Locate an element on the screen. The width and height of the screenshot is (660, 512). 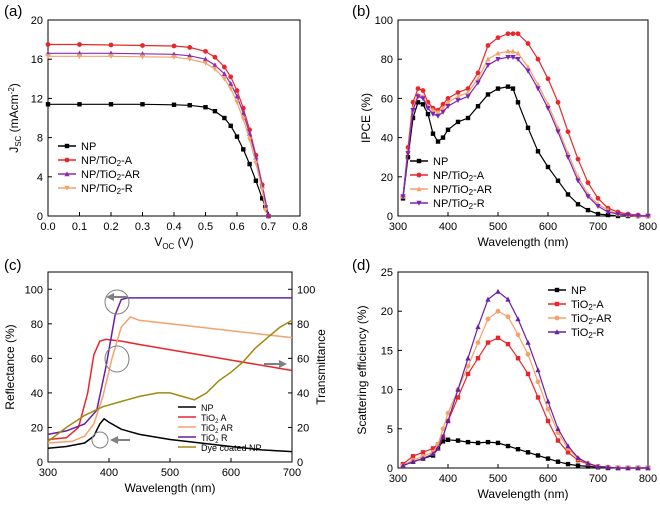
x-tick-label: 600 is located at coordinates (231, 473).